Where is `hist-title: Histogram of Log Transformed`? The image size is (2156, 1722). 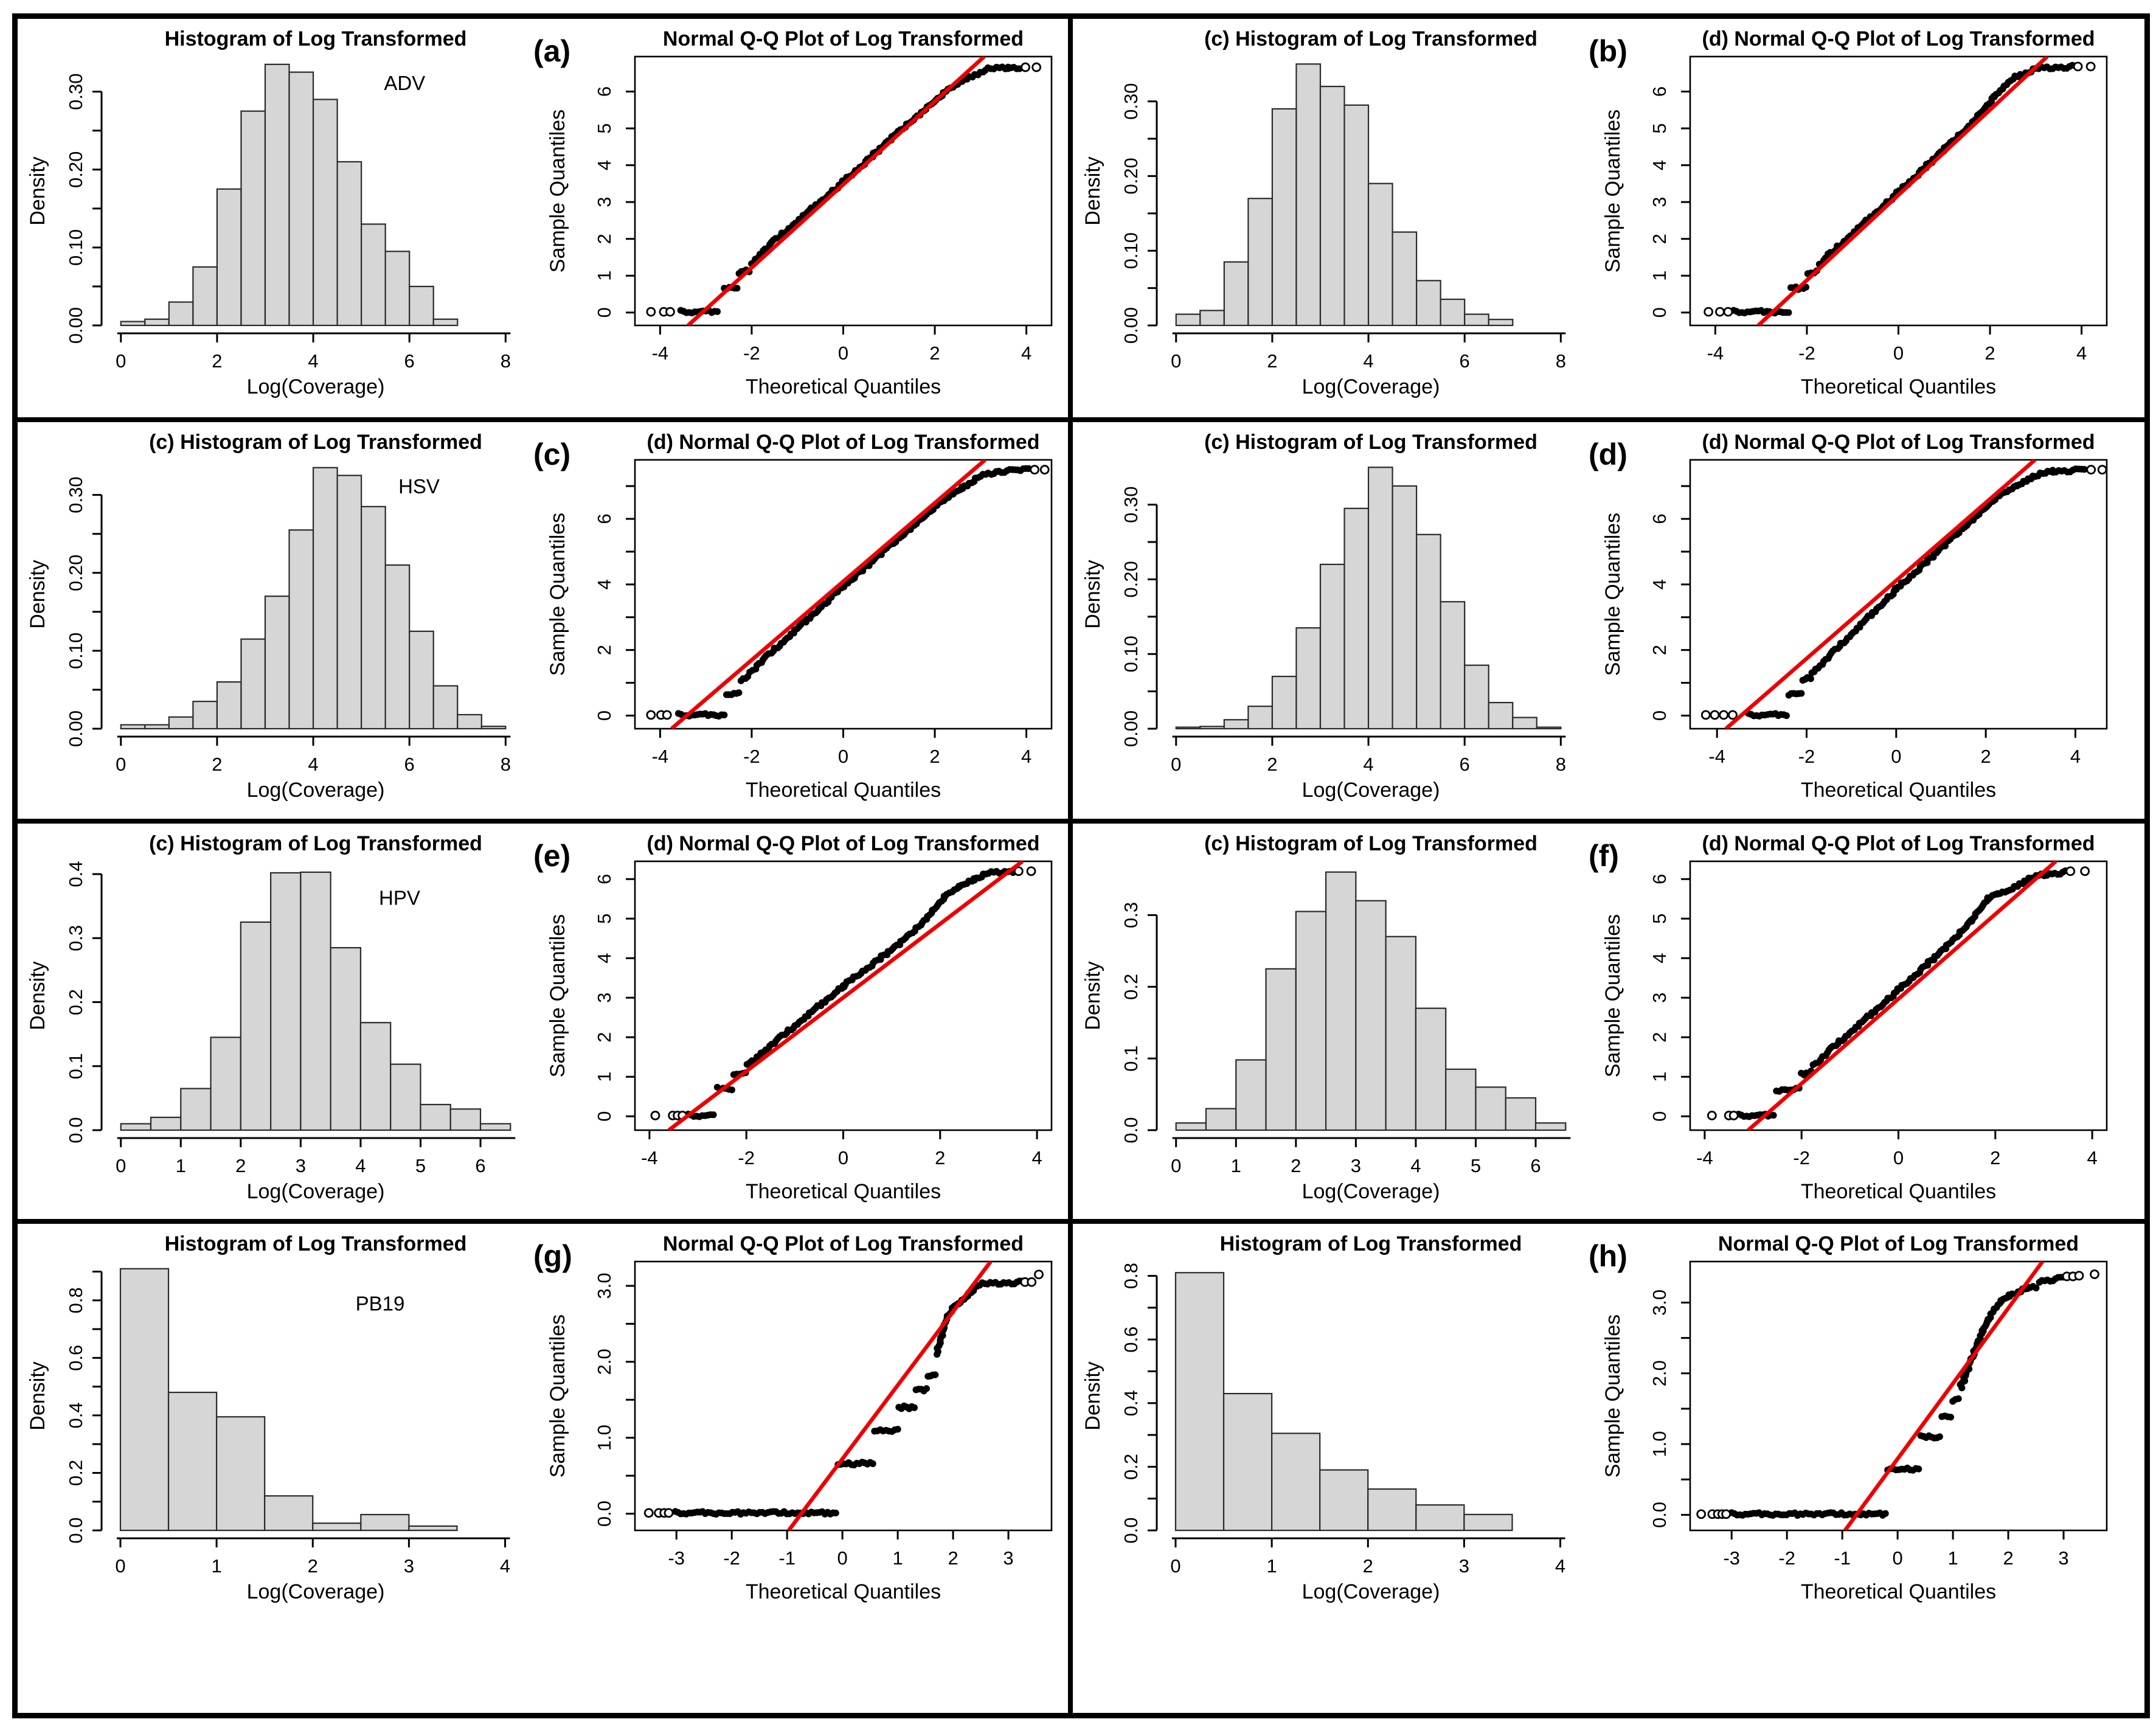
hist-title: Histogram of Log Transformed is located at coordinates (316, 38).